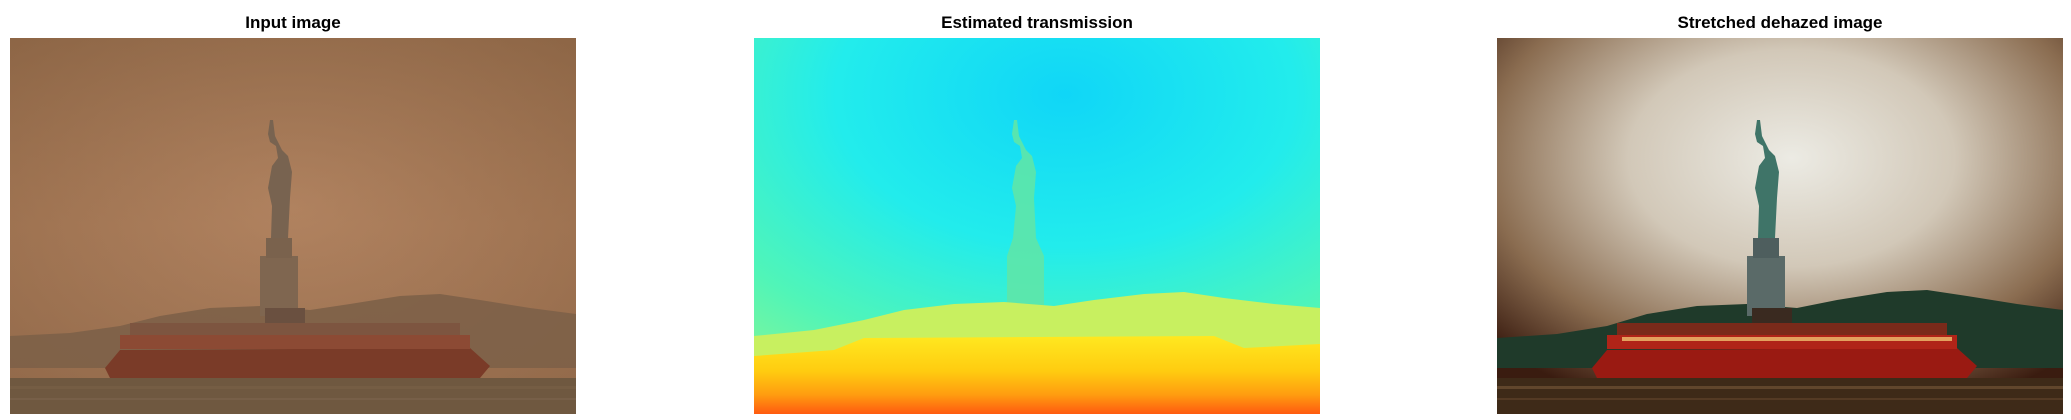  Describe the element at coordinates (1037, 22) in the screenshot. I see `panel-title-transmission: Estimated transmission` at that location.